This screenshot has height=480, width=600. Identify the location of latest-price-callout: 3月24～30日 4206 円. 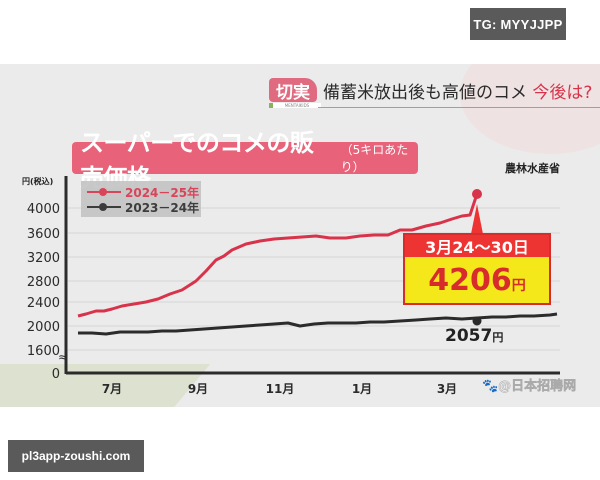
(477, 269).